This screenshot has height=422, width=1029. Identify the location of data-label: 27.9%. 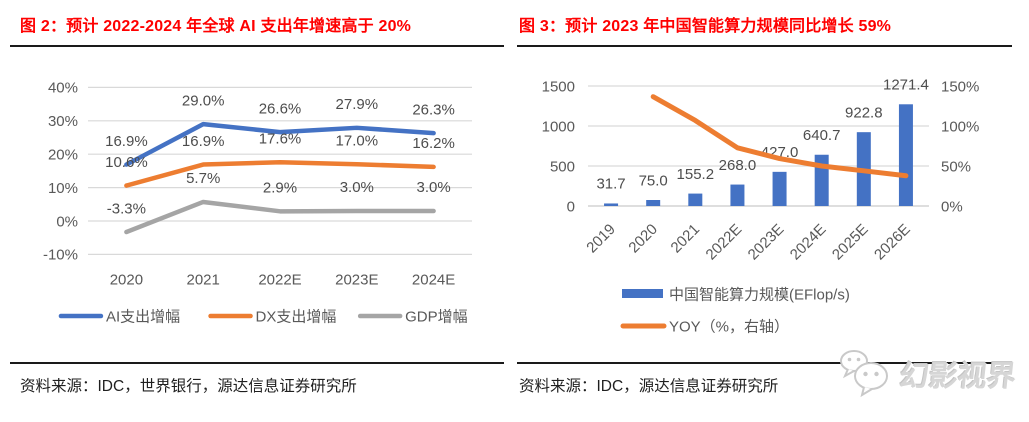
(357, 104).